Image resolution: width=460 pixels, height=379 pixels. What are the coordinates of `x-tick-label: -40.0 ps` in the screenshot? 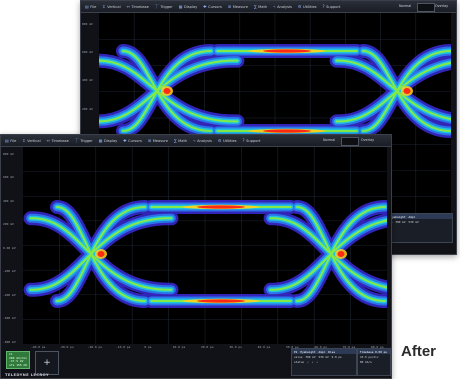 It's located at (38, 347).